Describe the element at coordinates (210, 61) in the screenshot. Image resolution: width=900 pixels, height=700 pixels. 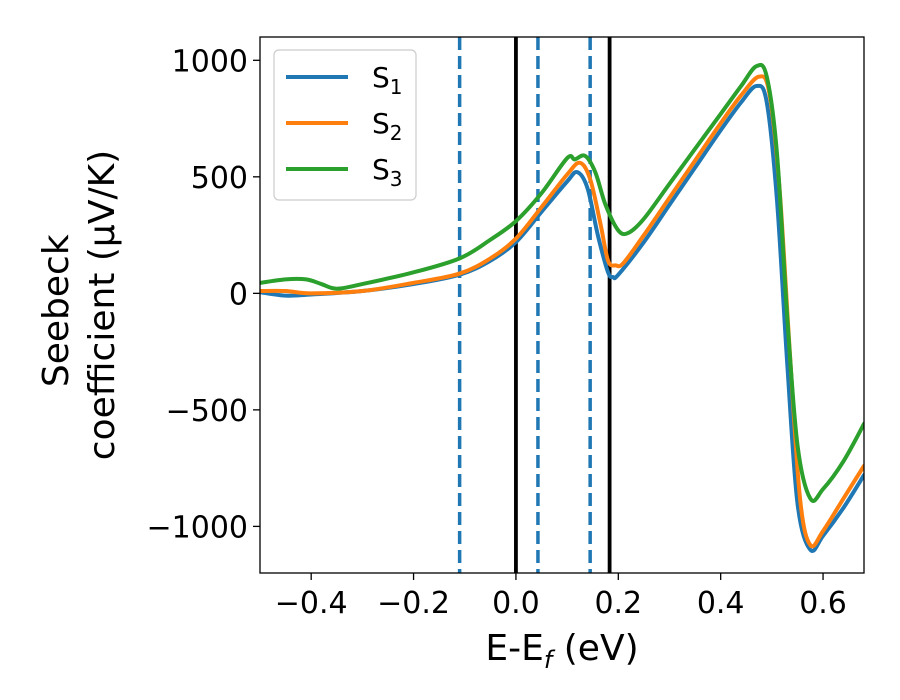
I see `y-tick-label: 1000` at that location.